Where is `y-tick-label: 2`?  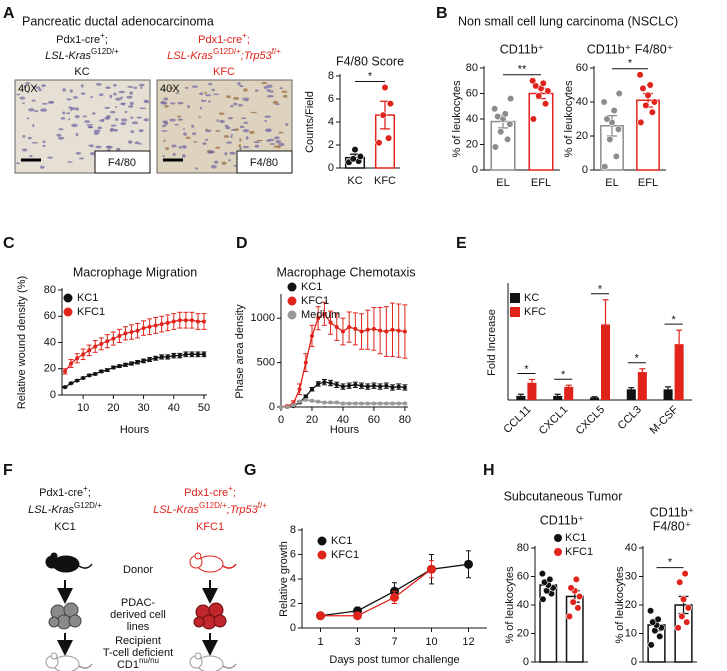 y-tick-label: 2 is located at coordinates (293, 603).